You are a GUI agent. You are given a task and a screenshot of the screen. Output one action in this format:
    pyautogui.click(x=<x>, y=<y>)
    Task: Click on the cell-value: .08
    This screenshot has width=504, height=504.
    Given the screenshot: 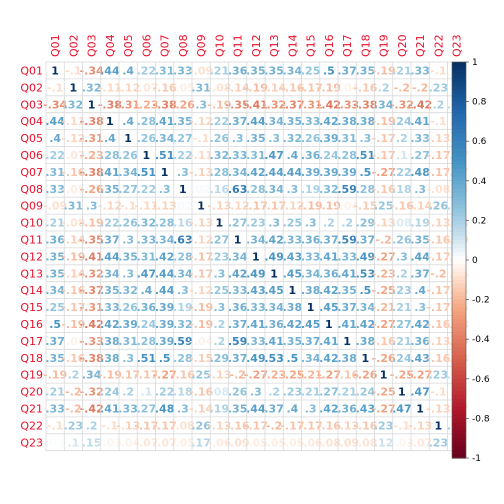 What is the action you would take?
    pyautogui.click(x=402, y=223)
    